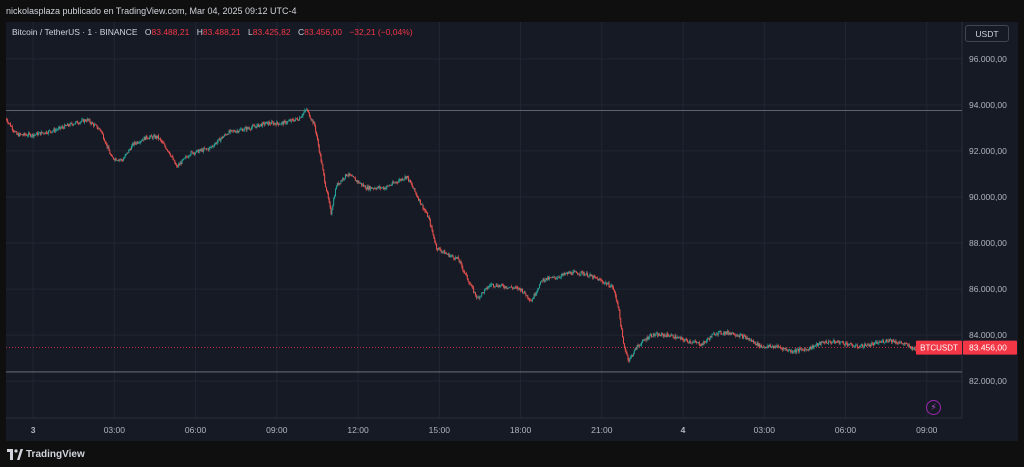 Image resolution: width=1024 pixels, height=467 pixels. What do you see at coordinates (75, 32) in the screenshot?
I see `symbol-title: Bitcoin / TetherUS · 1 · BINANCE` at bounding box center [75, 32].